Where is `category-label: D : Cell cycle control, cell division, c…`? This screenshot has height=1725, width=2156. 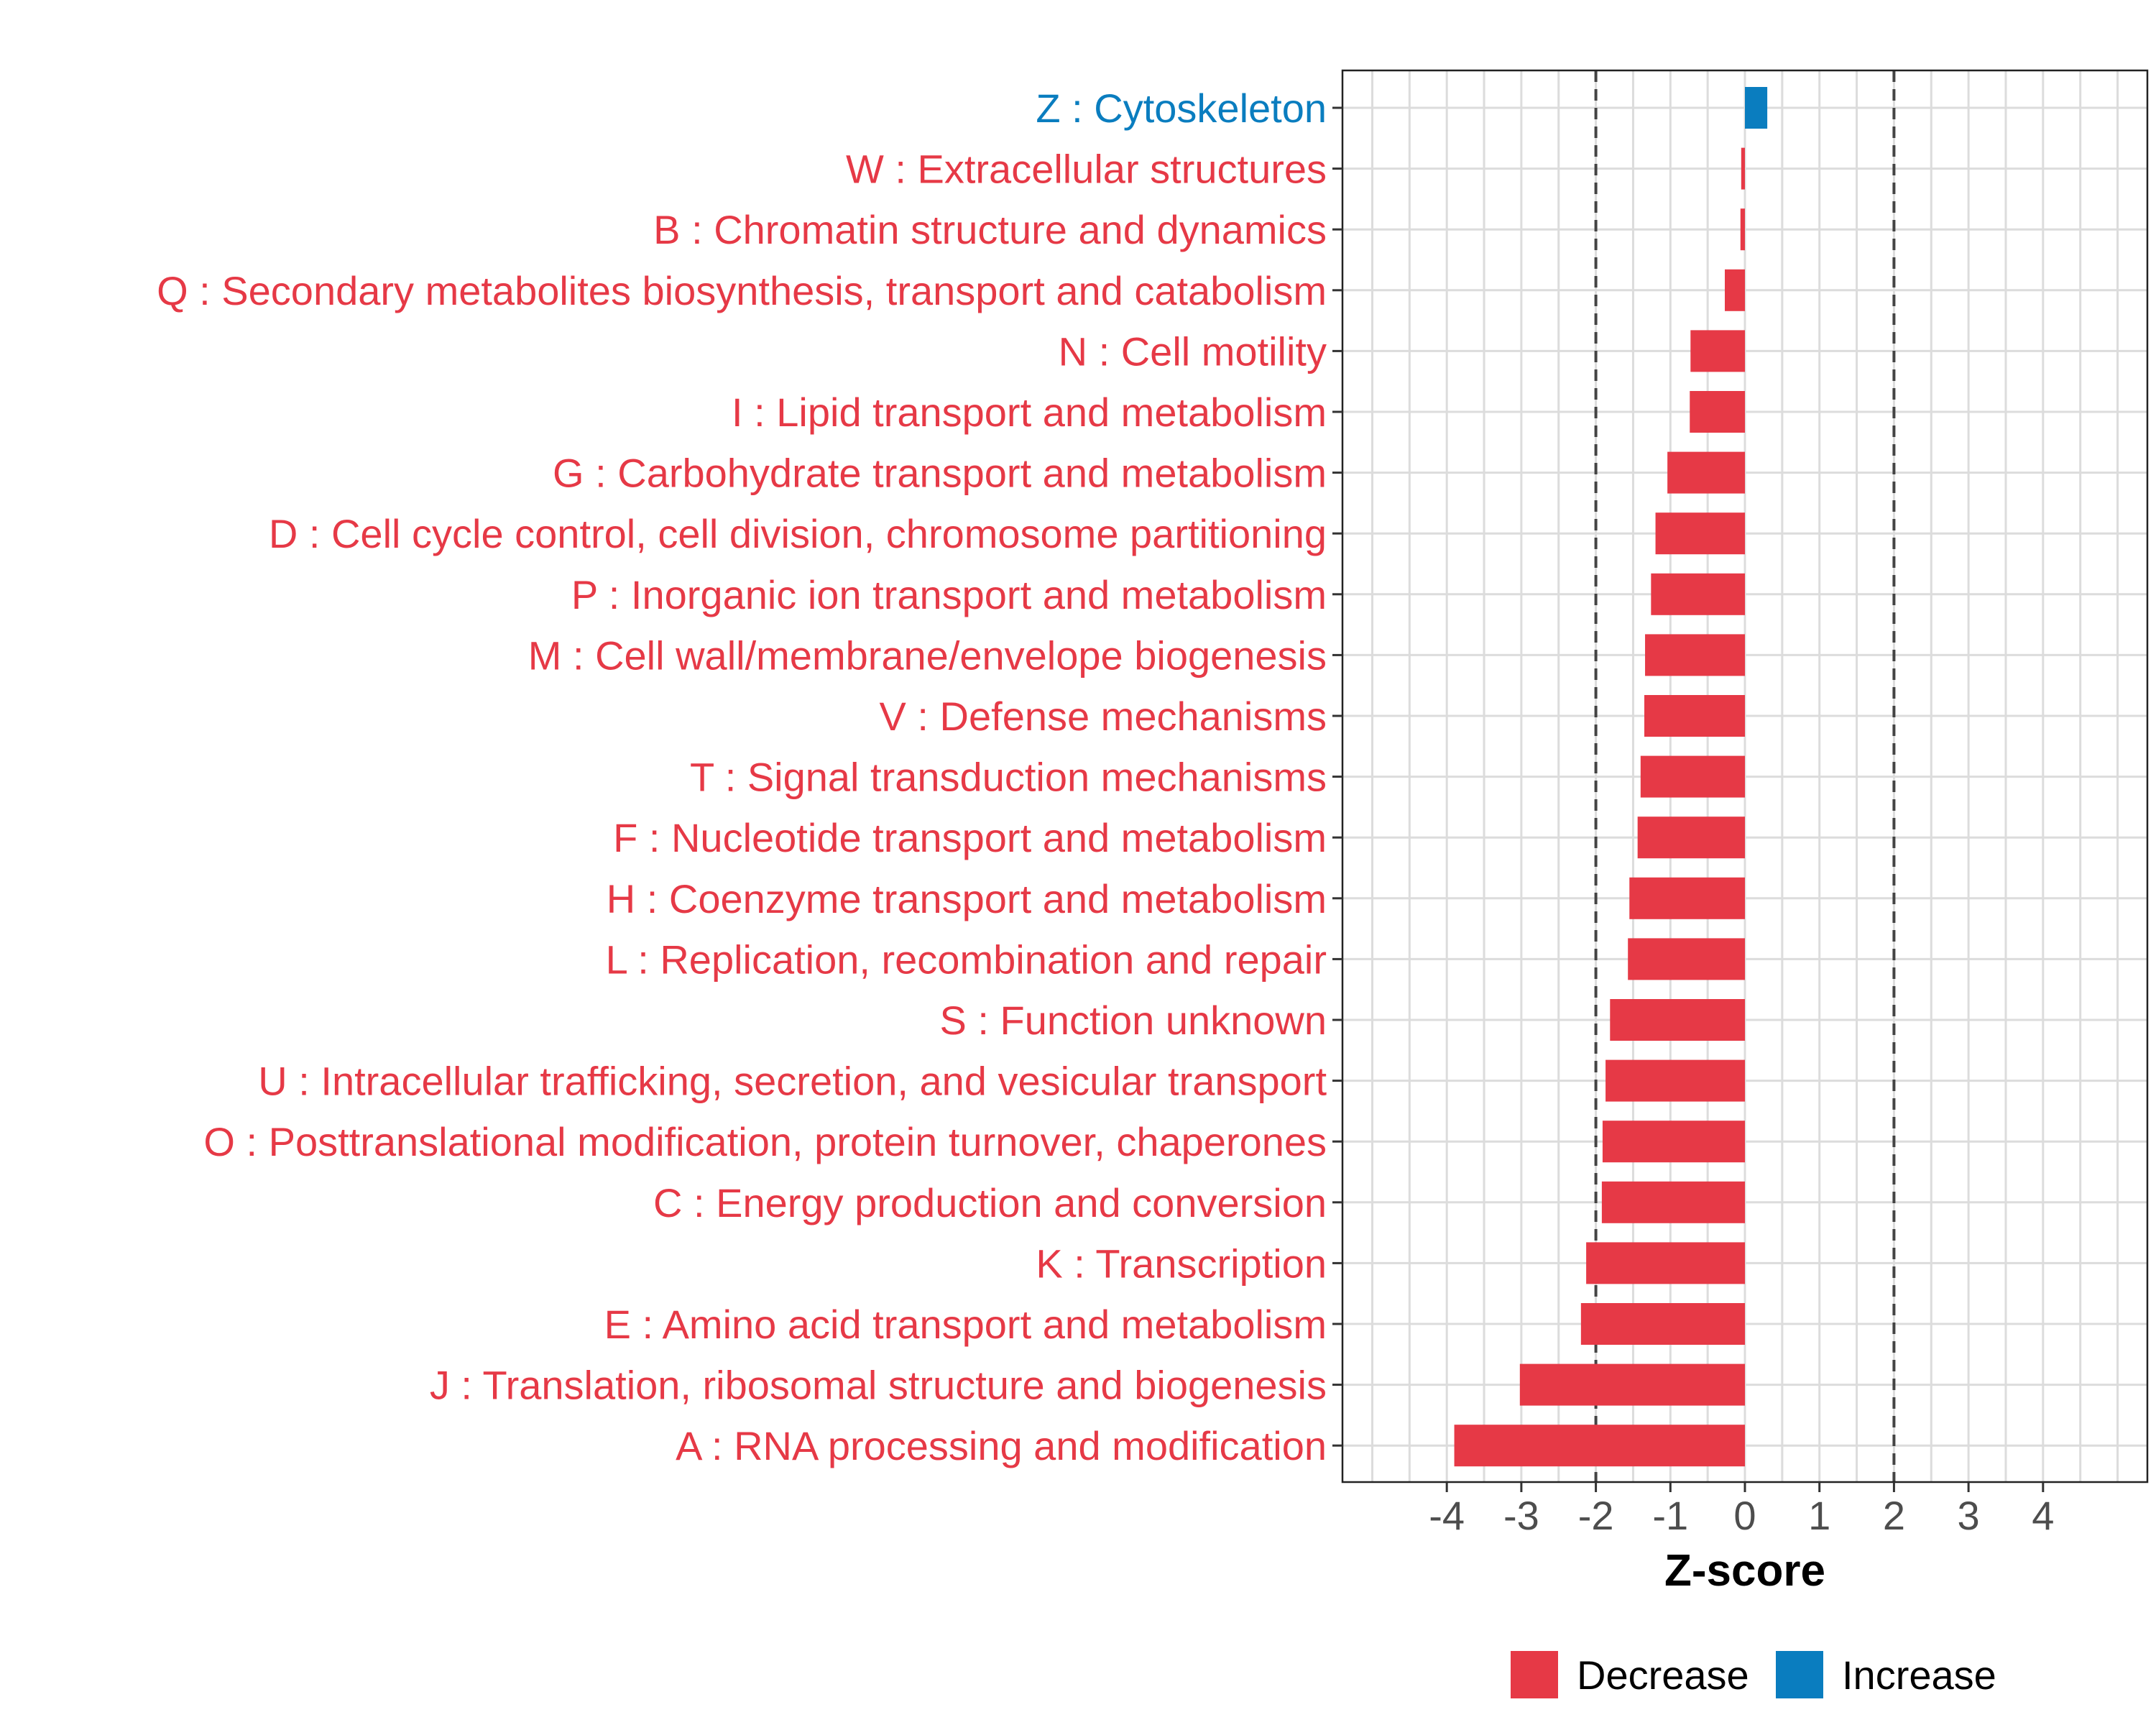 category-label: D : Cell cycle control, cell division, c… is located at coordinates (798, 533).